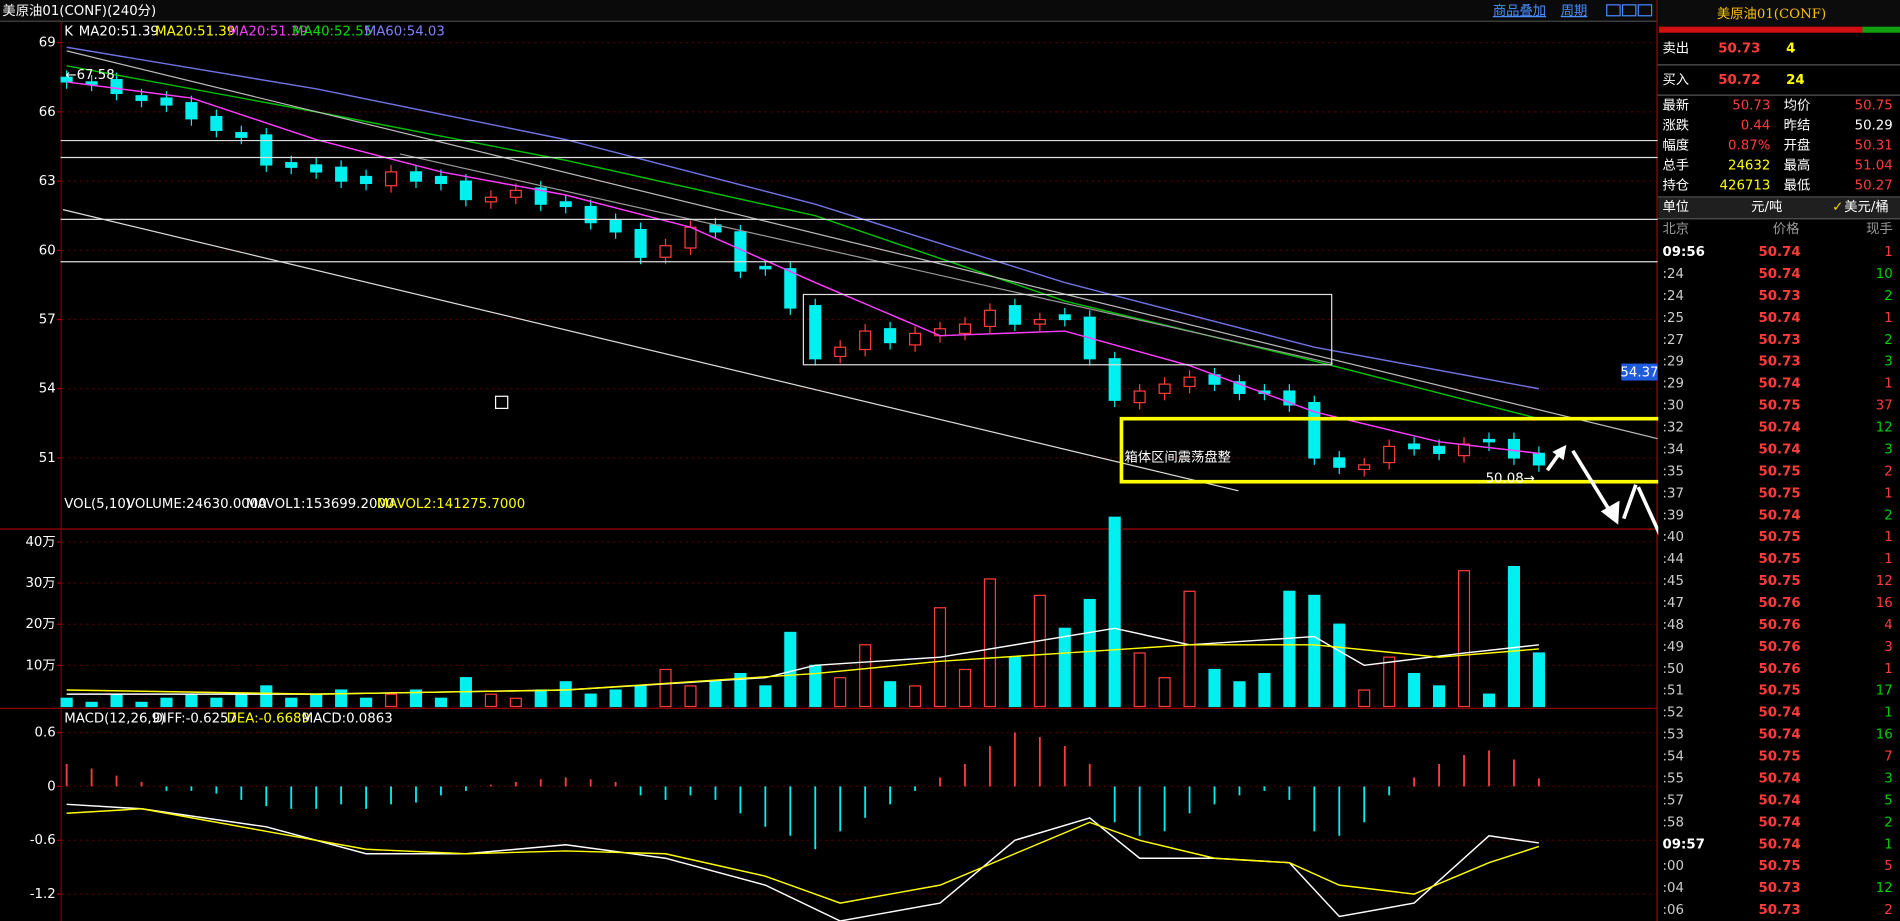 This screenshot has width=1900, height=921. Describe the element at coordinates (89, 75) in the screenshot. I see `high-label: ←67.58` at that location.